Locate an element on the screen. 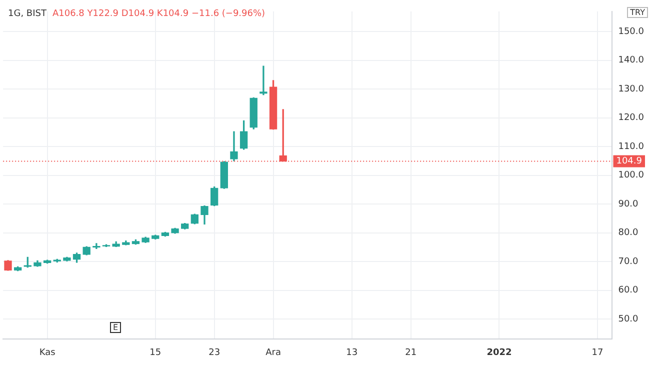 This screenshot has height=366, width=654. y-tick-label: 90.0 is located at coordinates (628, 204).